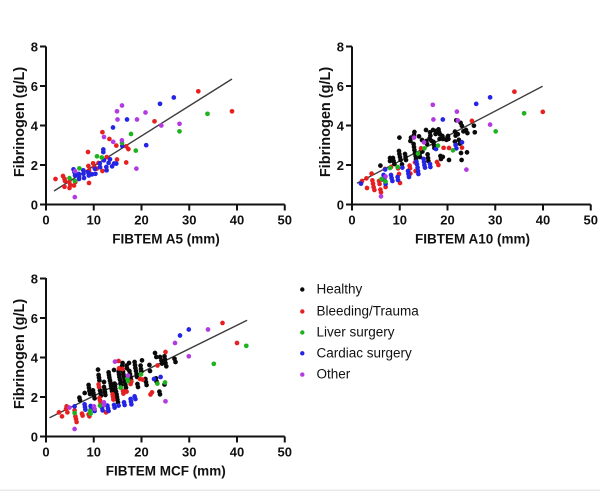 The image size is (600, 496). Describe the element at coordinates (334, 374) in the screenshot. I see `svg-text: Other` at that location.